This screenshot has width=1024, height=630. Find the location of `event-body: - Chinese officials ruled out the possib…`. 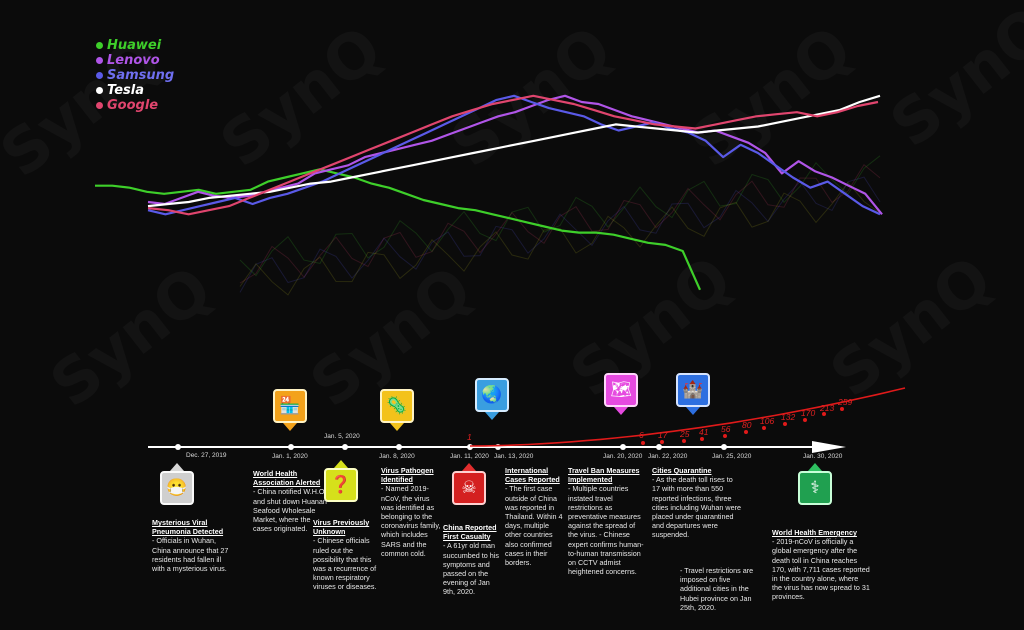

event-body: - Chinese officials ruled out the possib… is located at coordinates (345, 564).